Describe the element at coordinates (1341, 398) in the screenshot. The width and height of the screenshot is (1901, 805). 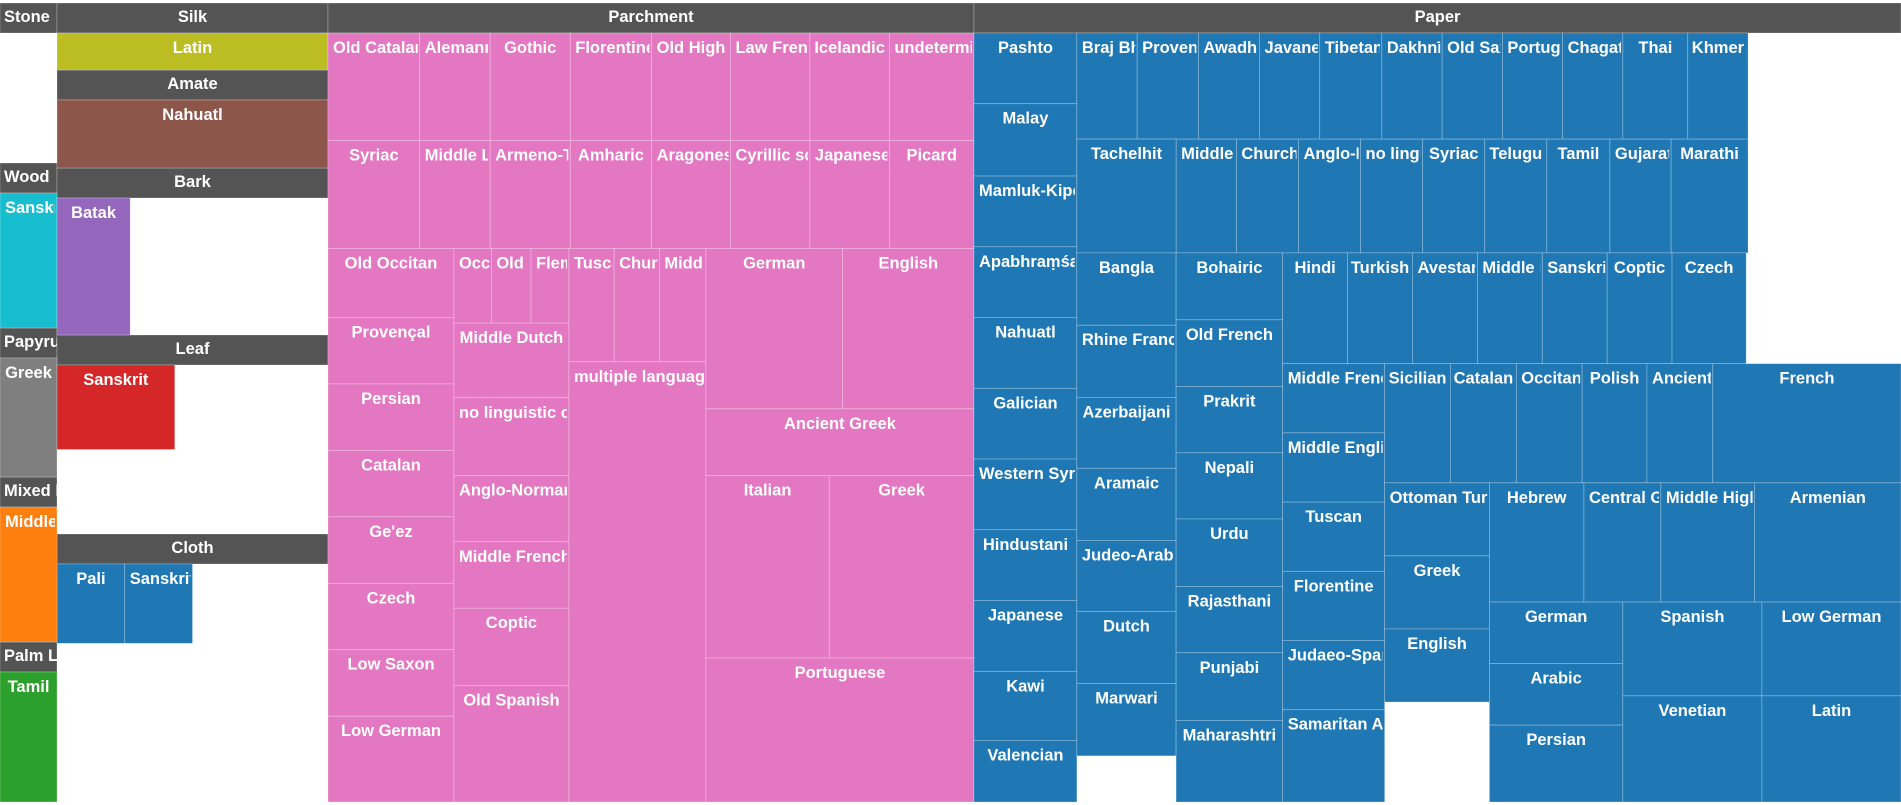
I see `treemap-tile-paper-middle-french-55: Middle French` at that location.